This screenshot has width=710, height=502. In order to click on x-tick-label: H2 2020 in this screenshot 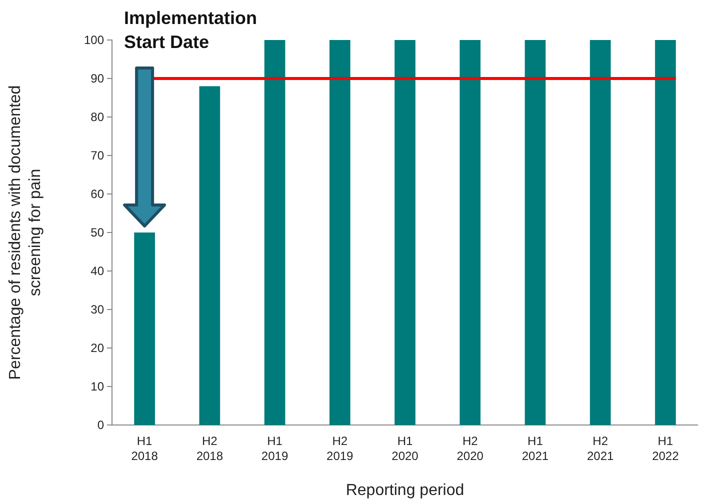, I will do `click(470, 448)`.